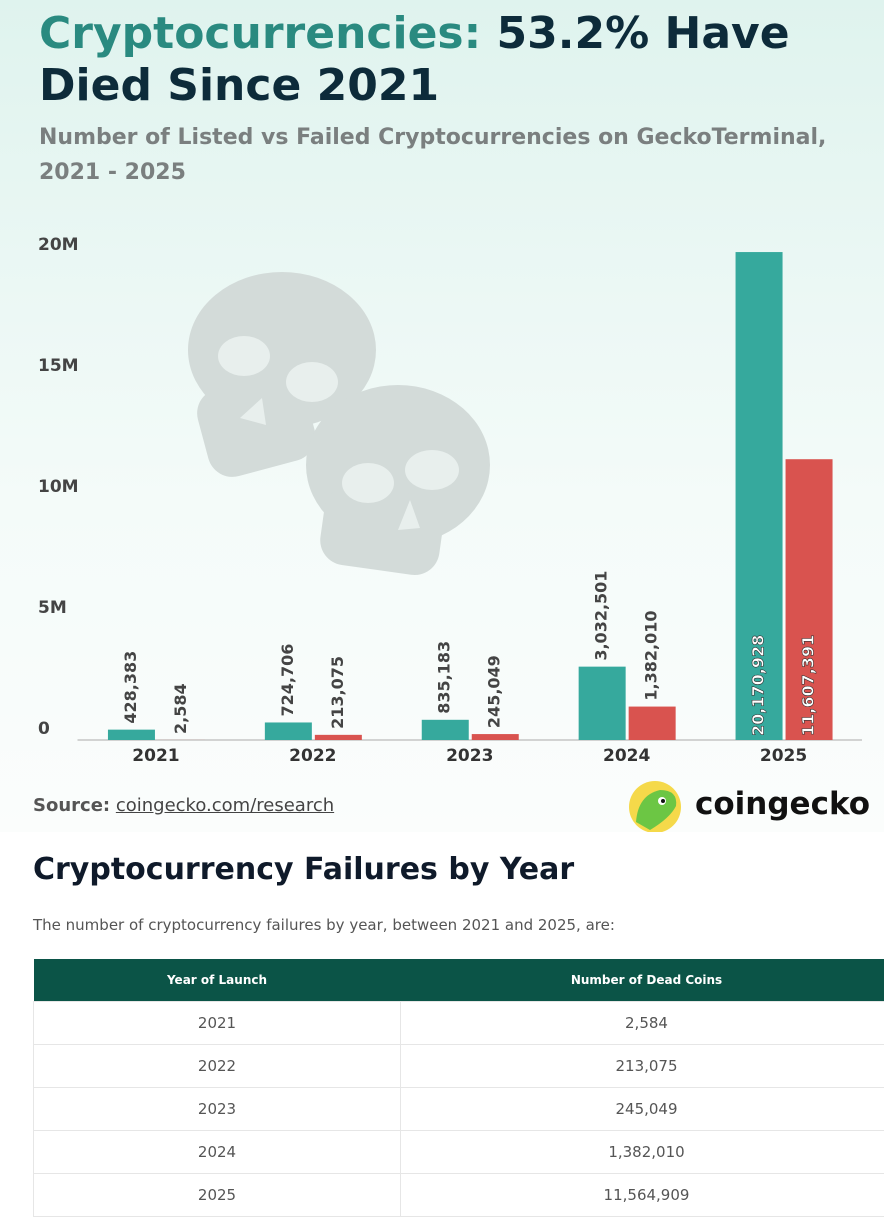  What do you see at coordinates (494, 691) in the screenshot?
I see `value-label: 245,049` at bounding box center [494, 691].